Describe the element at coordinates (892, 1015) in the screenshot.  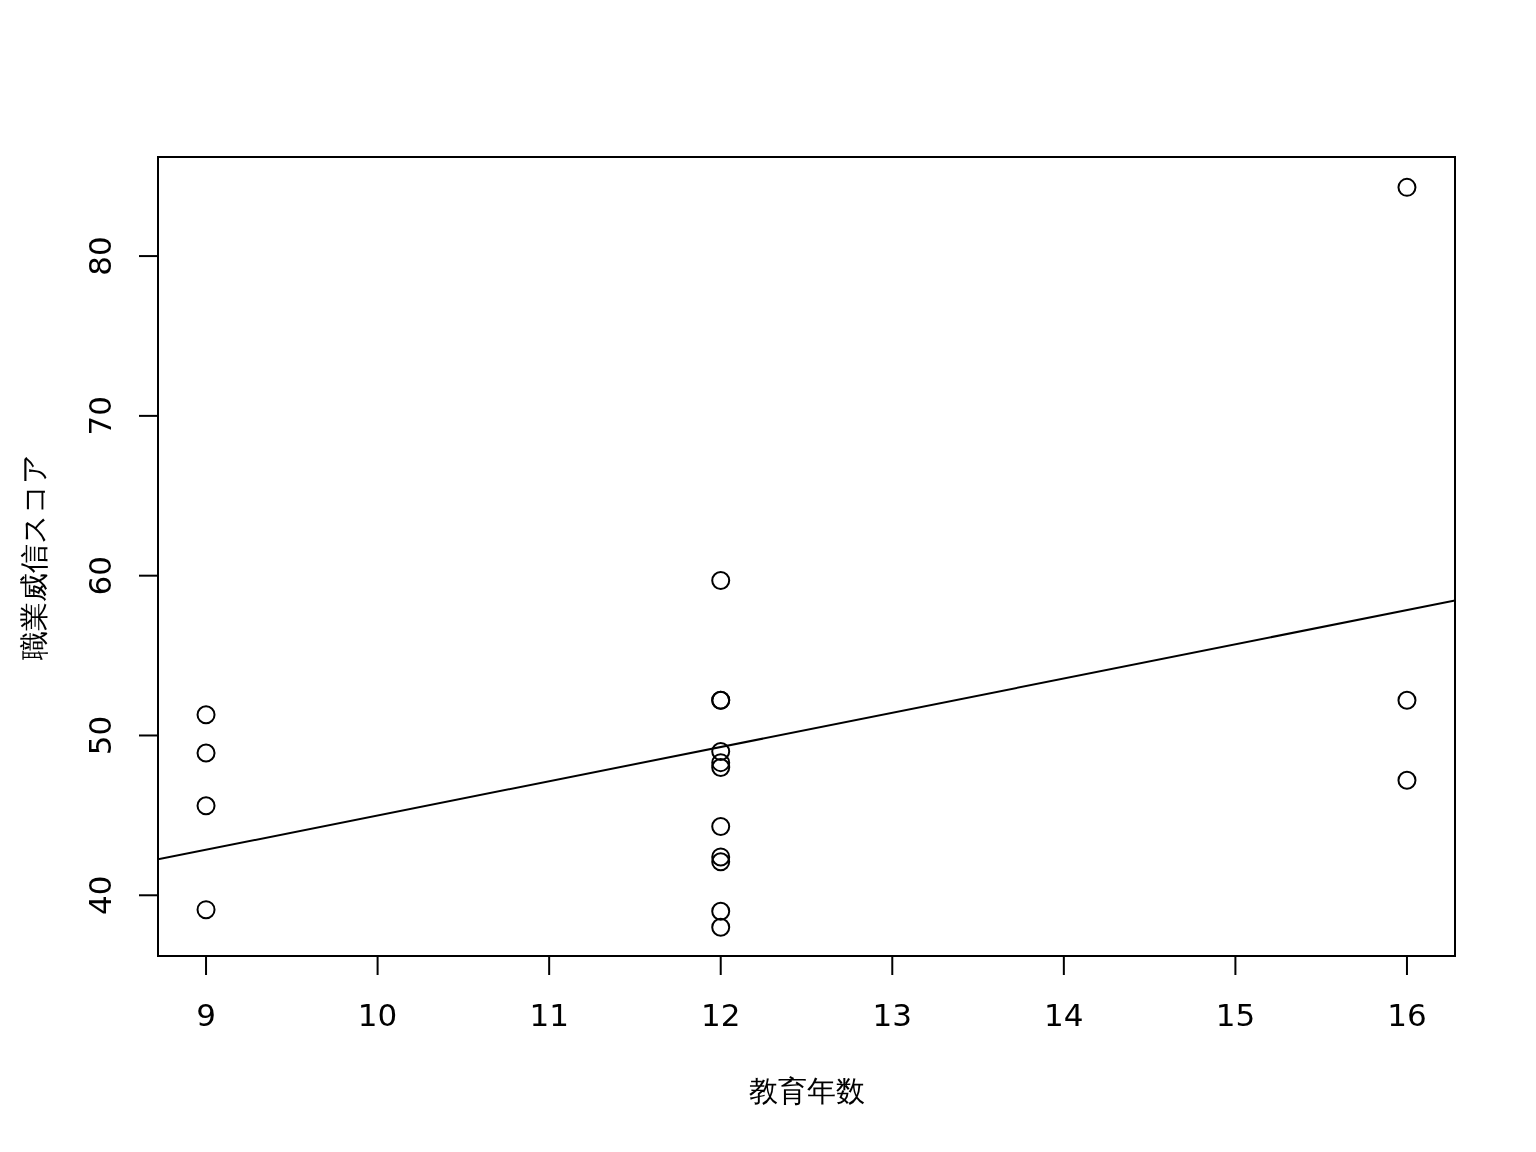
I see `x-tick-label: 13` at that location.